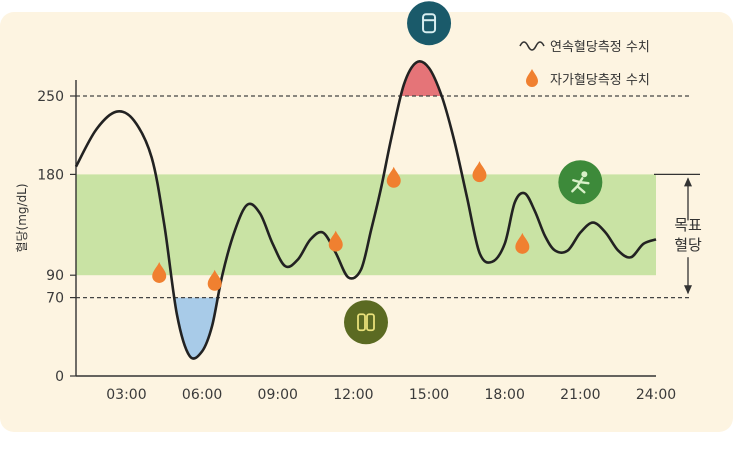 This screenshot has width=741, height=451. What do you see at coordinates (580, 395) in the screenshot?
I see `x-tick-label-6: 21:00` at bounding box center [580, 395].